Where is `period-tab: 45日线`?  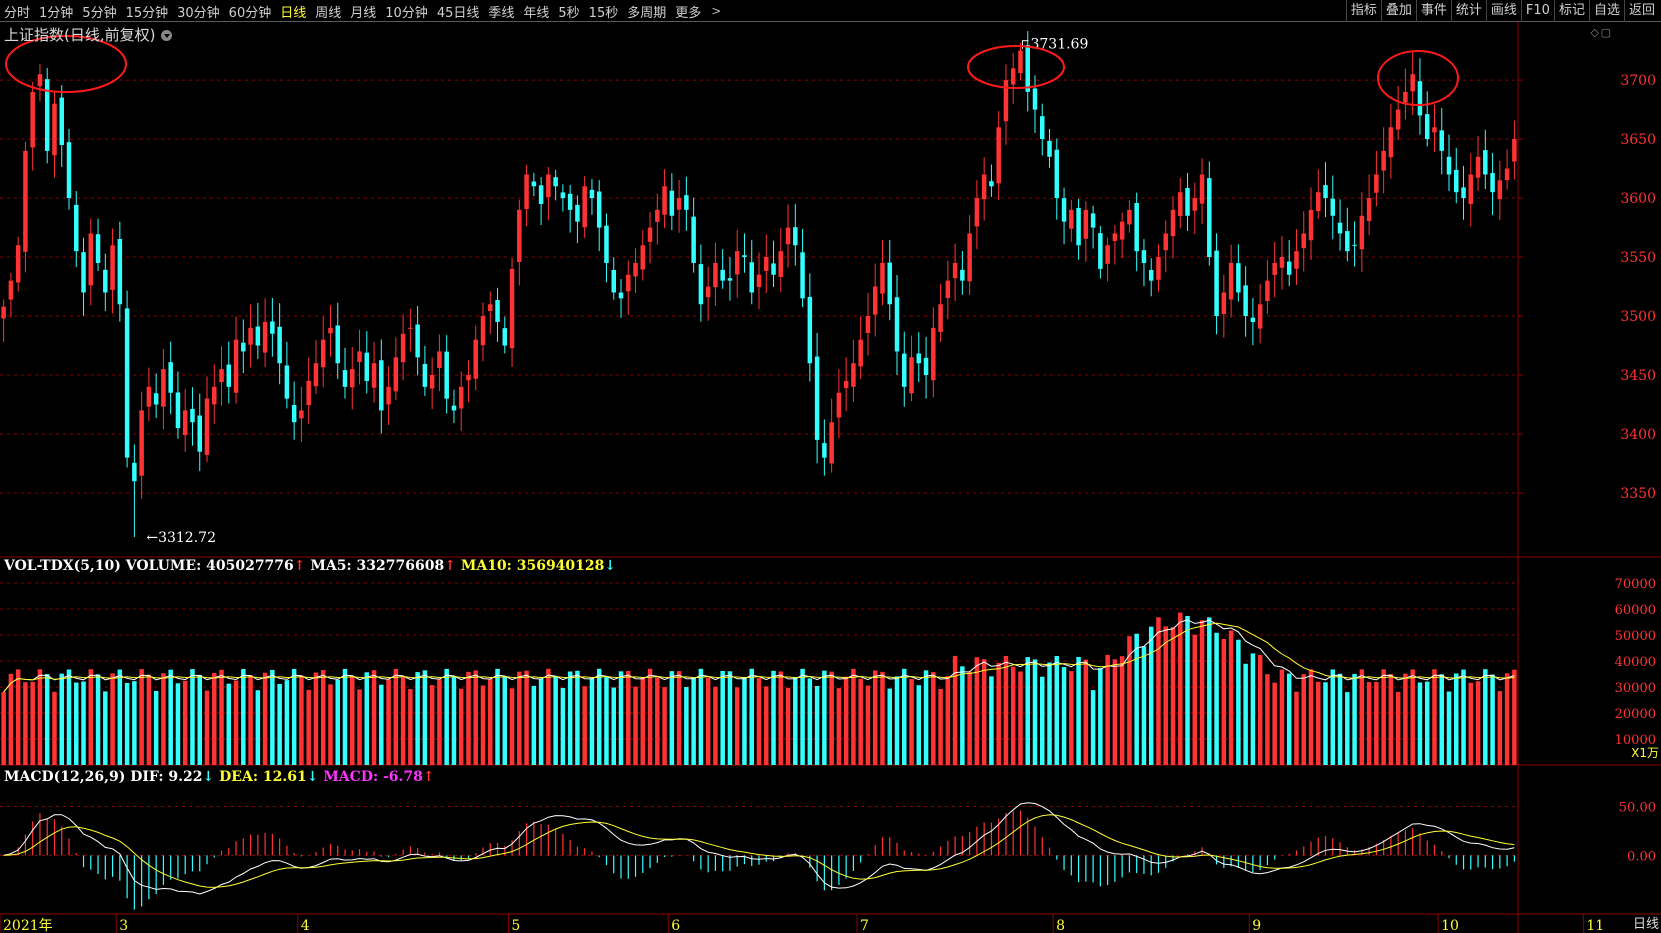 period-tab: 45日线 is located at coordinates (458, 13).